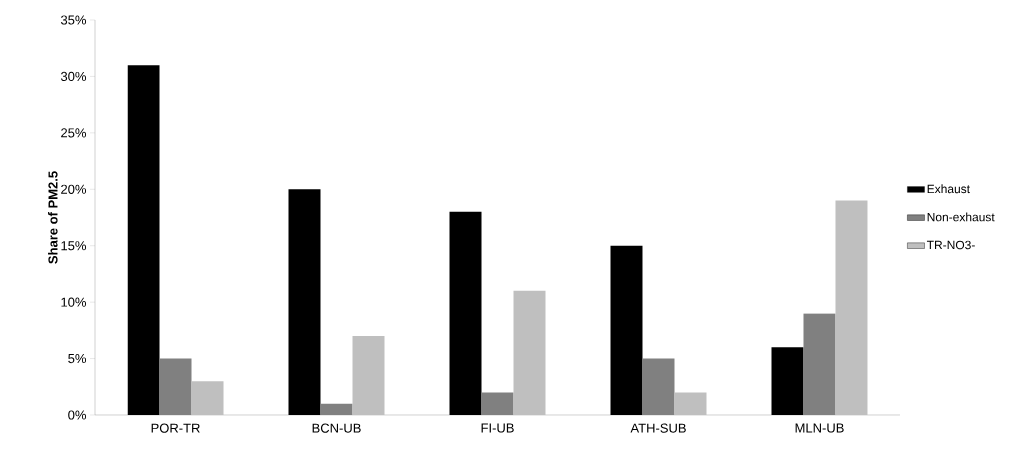 This screenshot has height=457, width=1013. Describe the element at coordinates (74, 133) in the screenshot. I see `y-tick-label: 25%` at that location.